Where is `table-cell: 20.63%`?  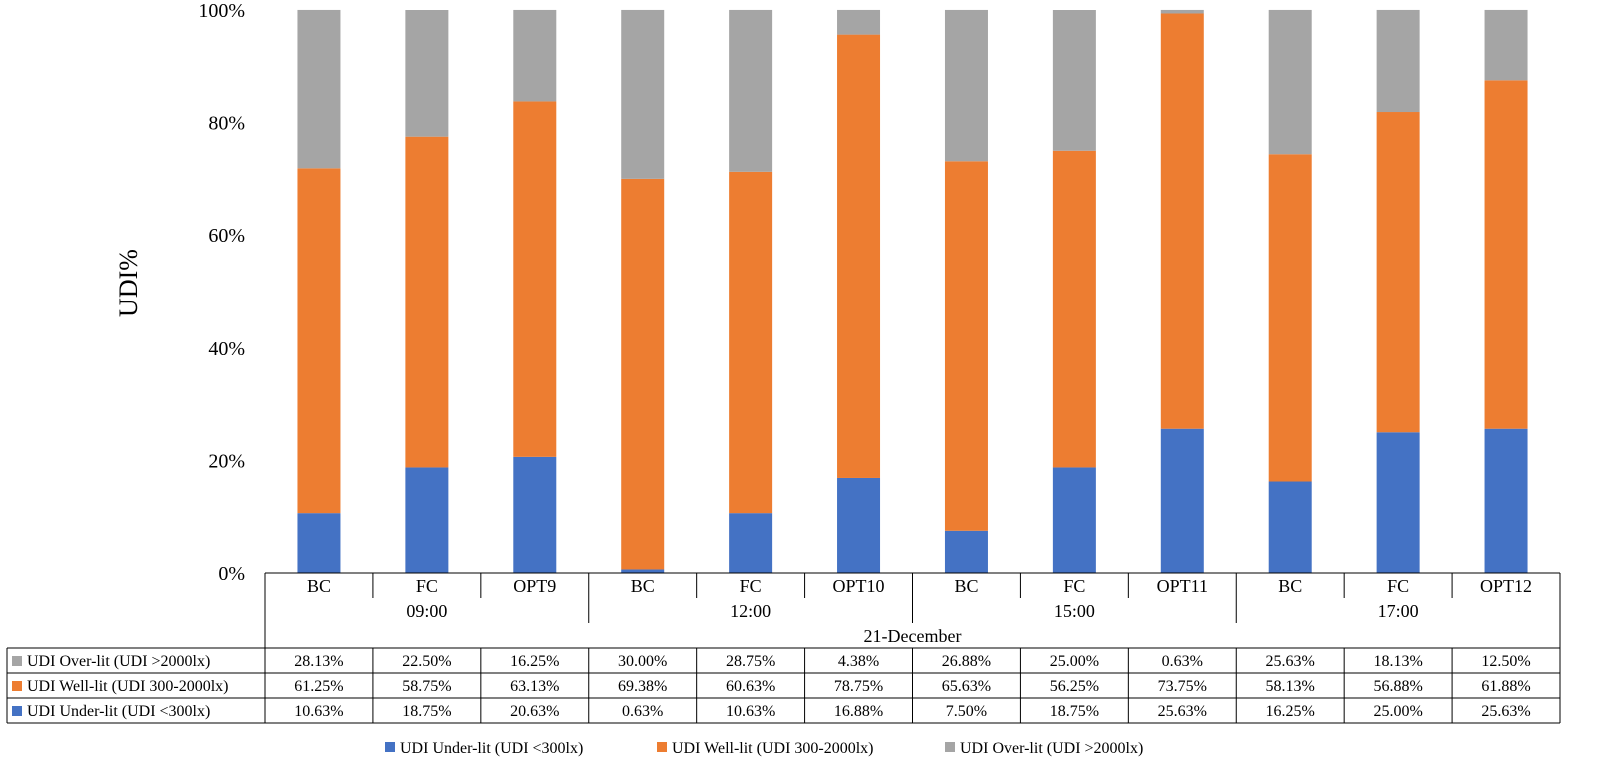 table-cell: 20.63% is located at coordinates (534, 711).